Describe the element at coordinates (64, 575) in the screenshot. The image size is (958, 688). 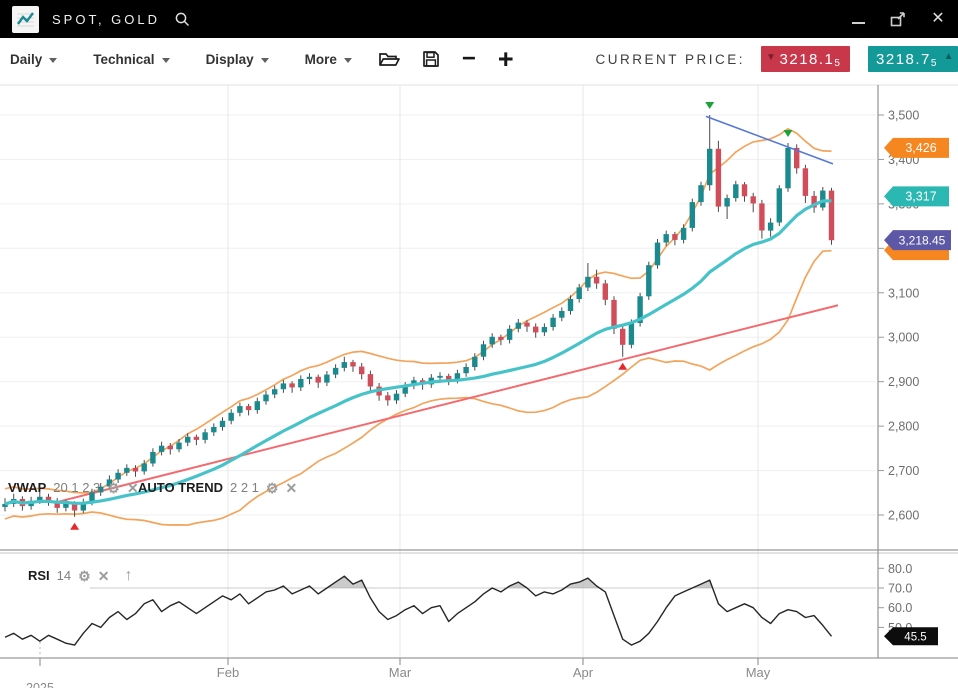
I see `rsi-params: 14` at that location.